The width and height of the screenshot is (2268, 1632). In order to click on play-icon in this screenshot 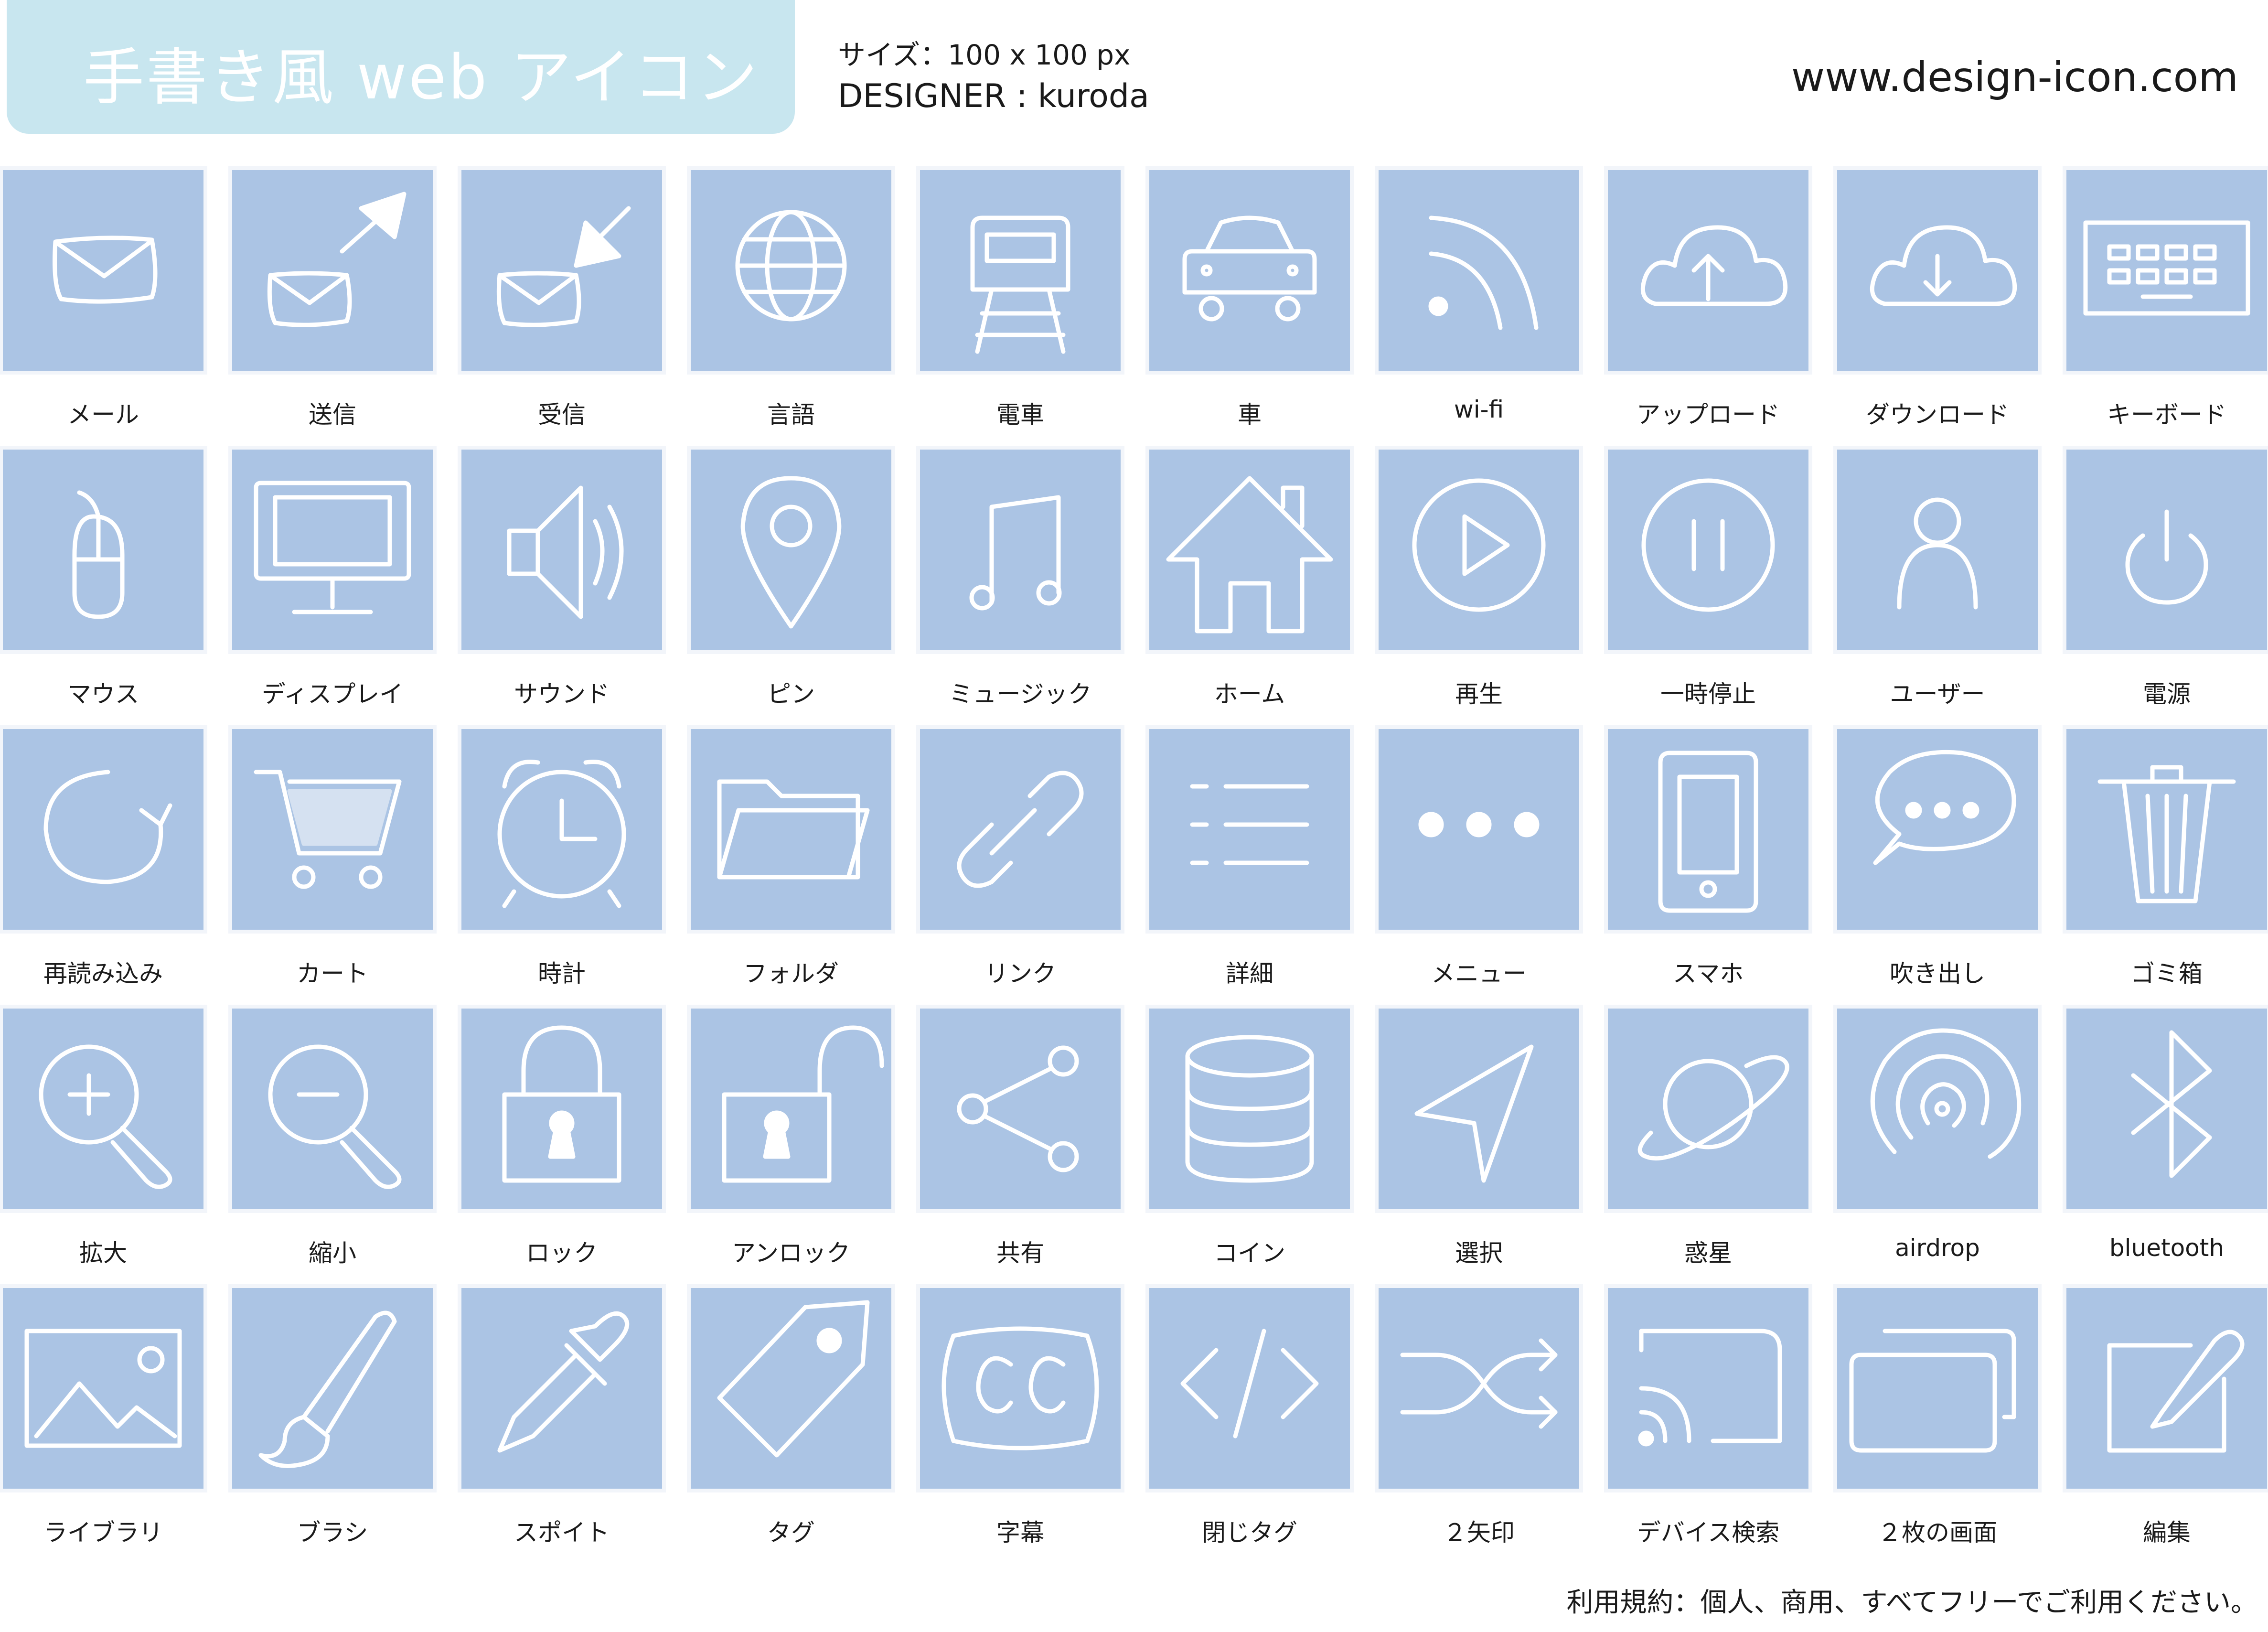, I will do `click(1479, 545)`.